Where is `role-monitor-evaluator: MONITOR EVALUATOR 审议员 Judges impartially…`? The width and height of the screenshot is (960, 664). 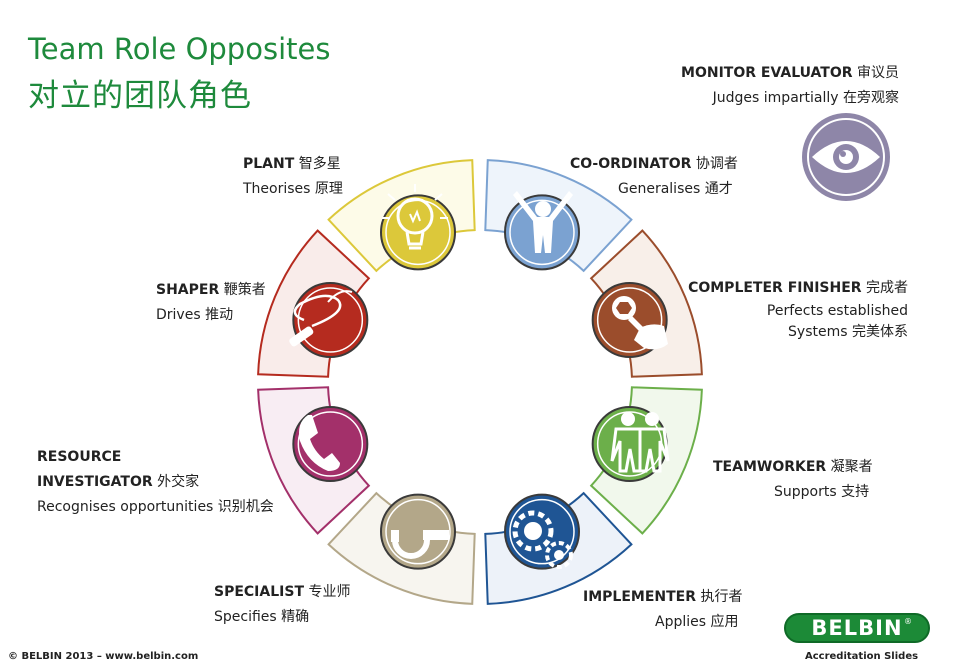 role-monitor-evaluator: MONITOR EVALUATOR 审议员 Judges impartially… is located at coordinates (790, 86).